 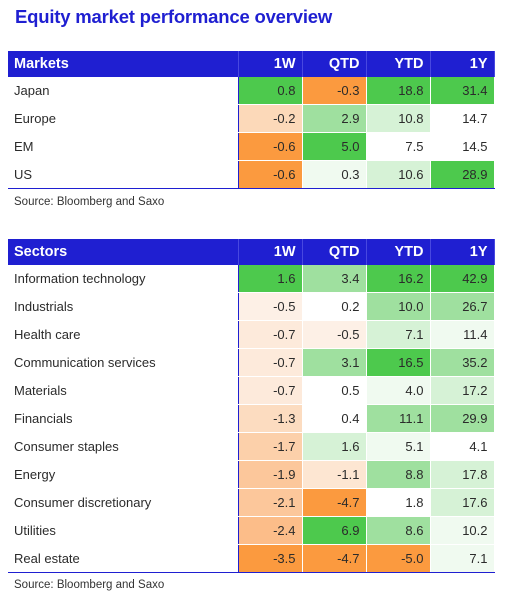 I want to click on value-cell: -2.1, so click(x=270, y=502).